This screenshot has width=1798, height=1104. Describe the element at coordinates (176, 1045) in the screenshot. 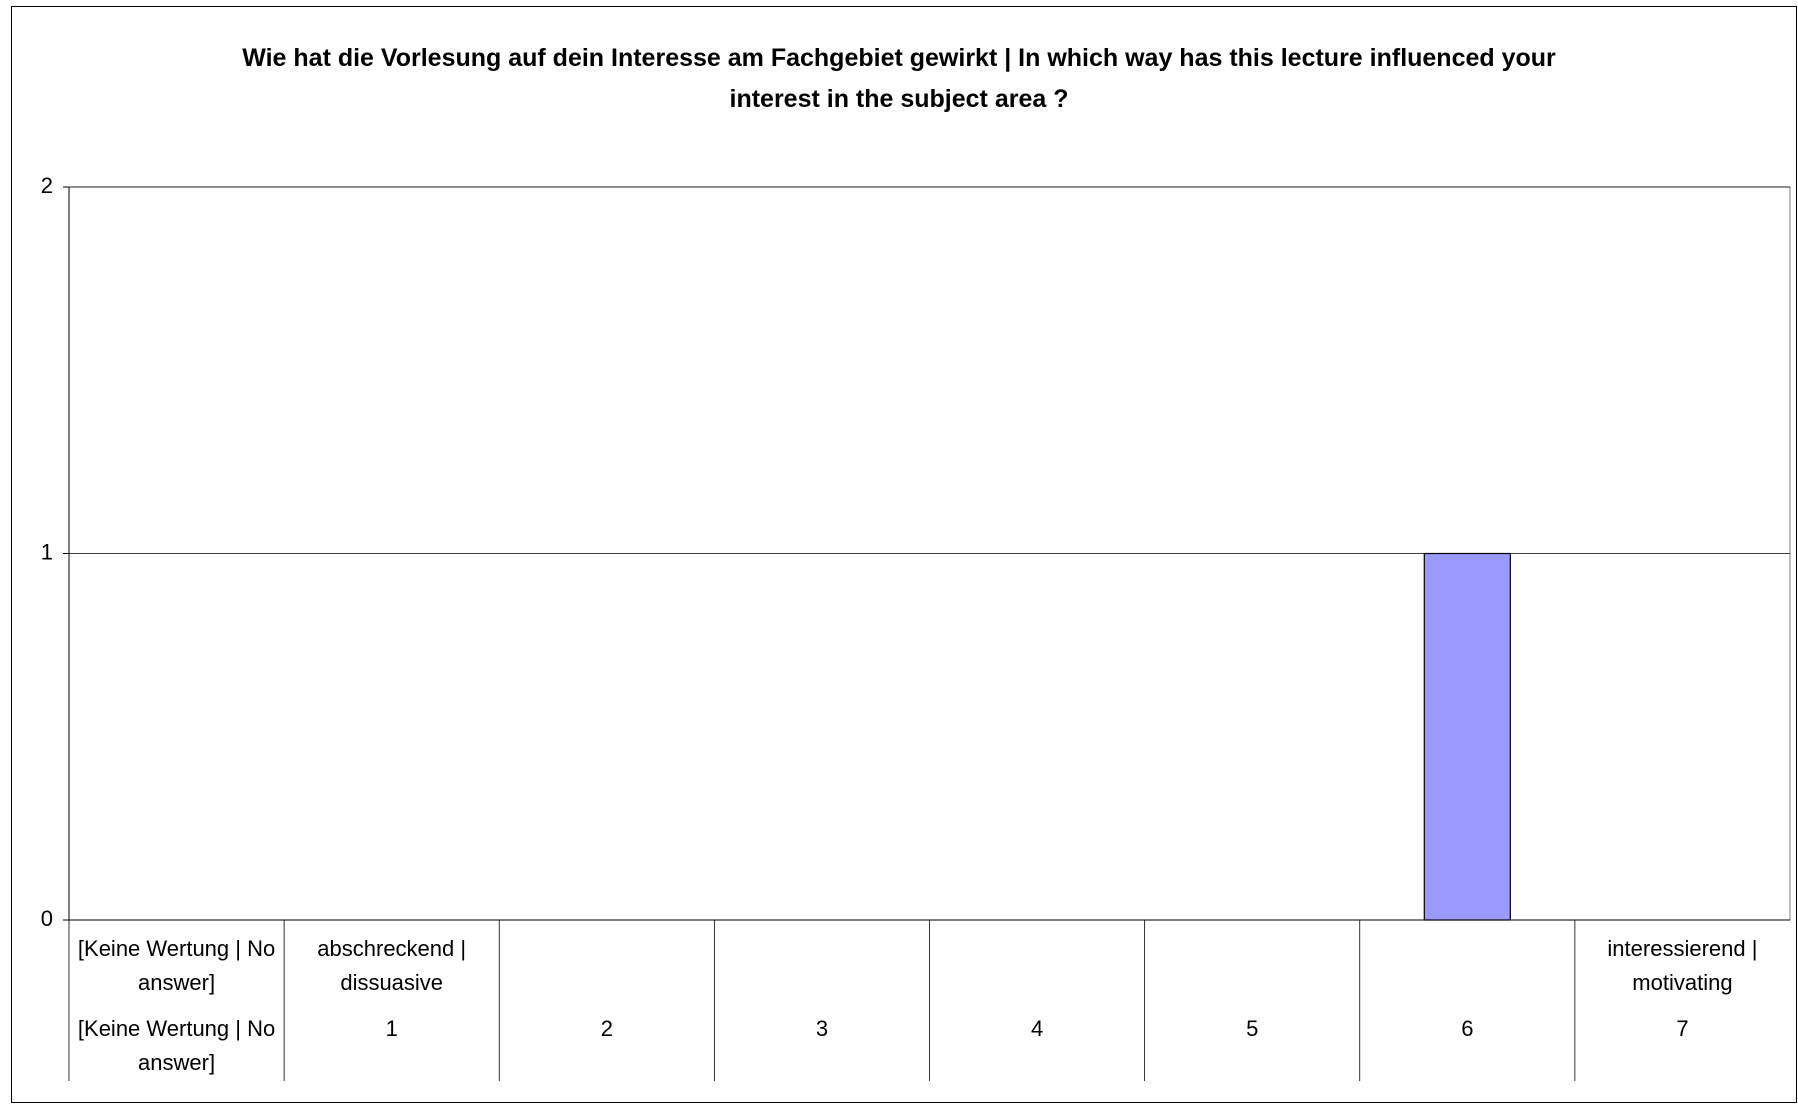

I see `x-tick-label: [Keine Wertung | No answer]` at that location.